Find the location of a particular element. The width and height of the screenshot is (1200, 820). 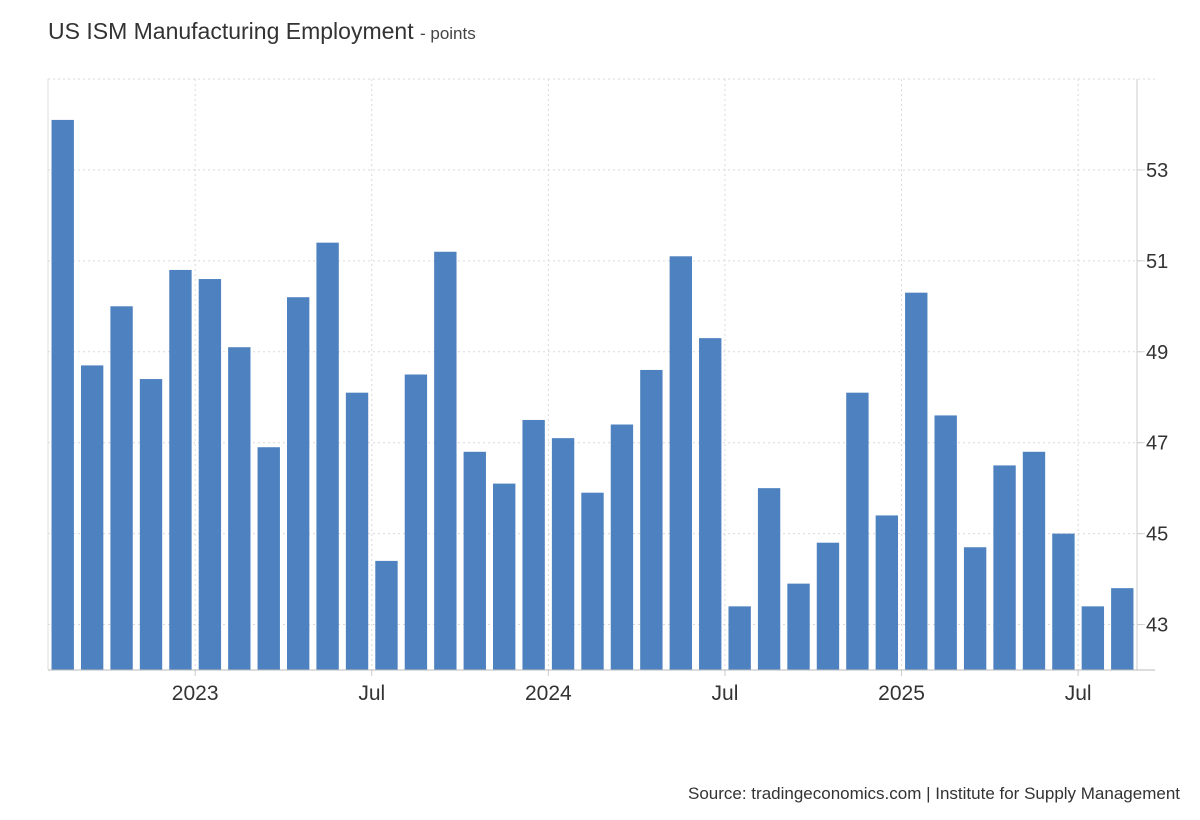

y-tick-label: 47 is located at coordinates (1157, 444).